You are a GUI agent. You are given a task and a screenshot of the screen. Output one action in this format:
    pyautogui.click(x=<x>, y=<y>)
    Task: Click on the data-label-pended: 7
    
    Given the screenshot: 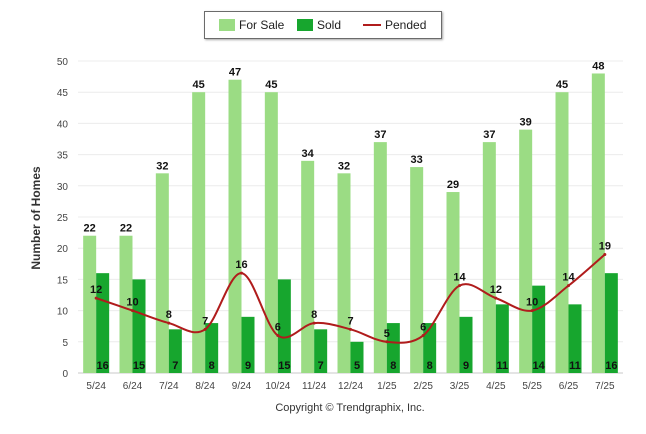 What is the action you would take?
    pyautogui.click(x=350, y=321)
    